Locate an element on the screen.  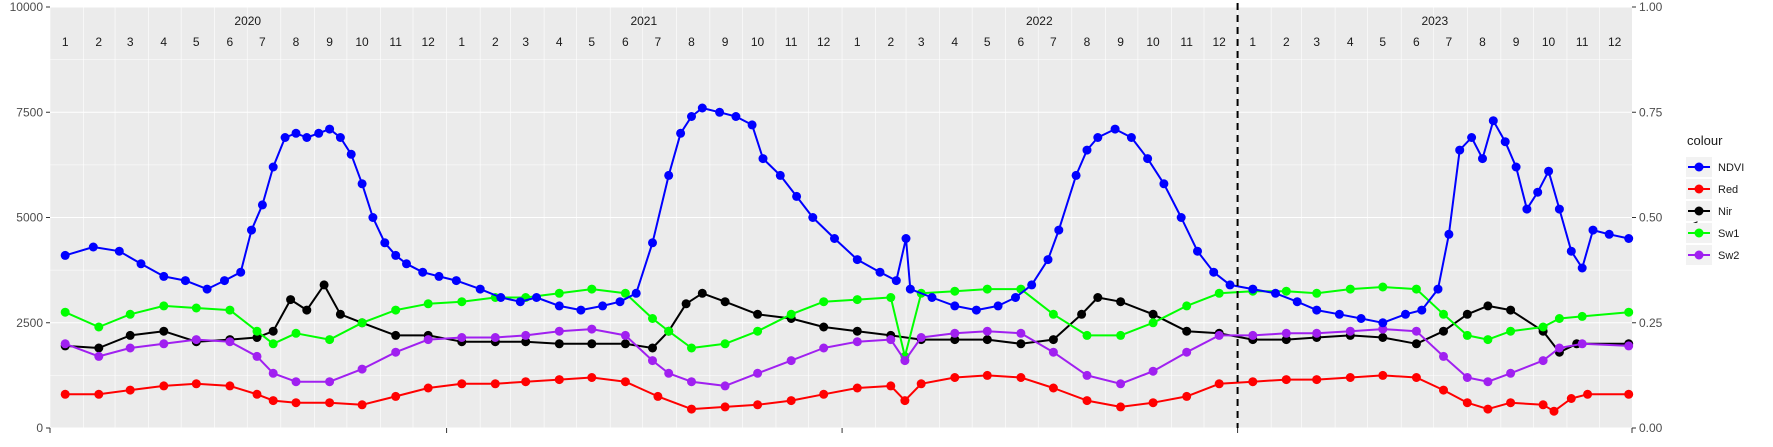
year-label: 2023 is located at coordinates (1434, 21).